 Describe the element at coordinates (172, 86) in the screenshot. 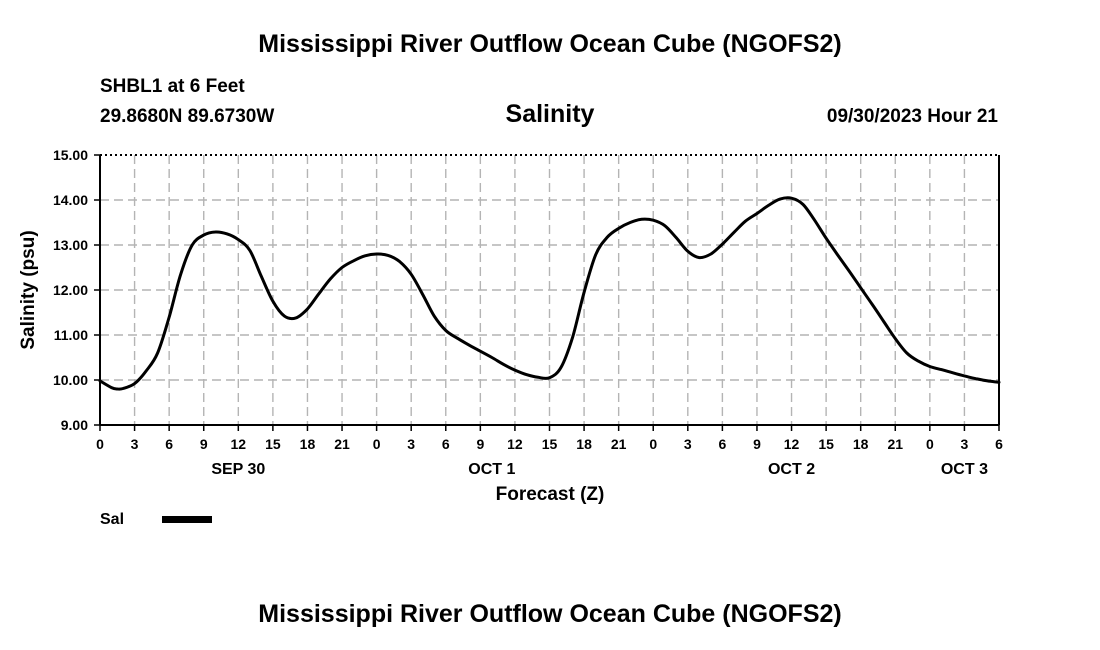

I see `station-label: SHBL1 at 6 Feet` at that location.